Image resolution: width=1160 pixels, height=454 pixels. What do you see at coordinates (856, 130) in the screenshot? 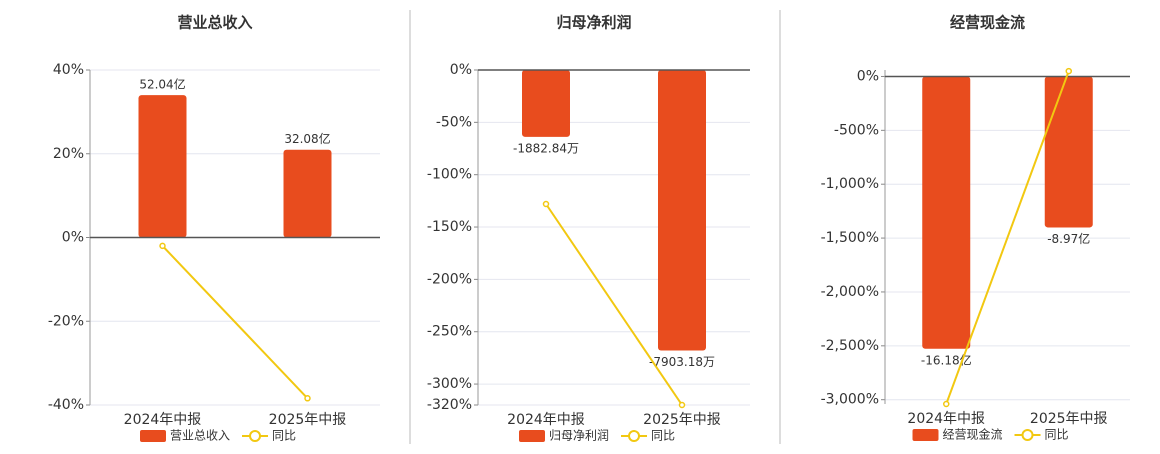
I see `y-tick-label: -500%` at bounding box center [856, 130].